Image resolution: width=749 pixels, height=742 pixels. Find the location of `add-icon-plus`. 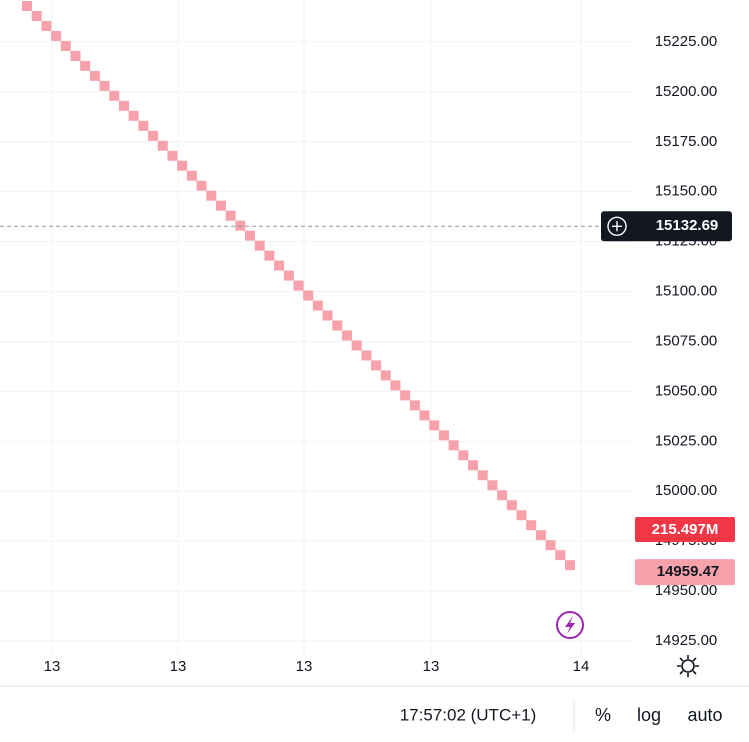

add-icon-plus is located at coordinates (617, 226).